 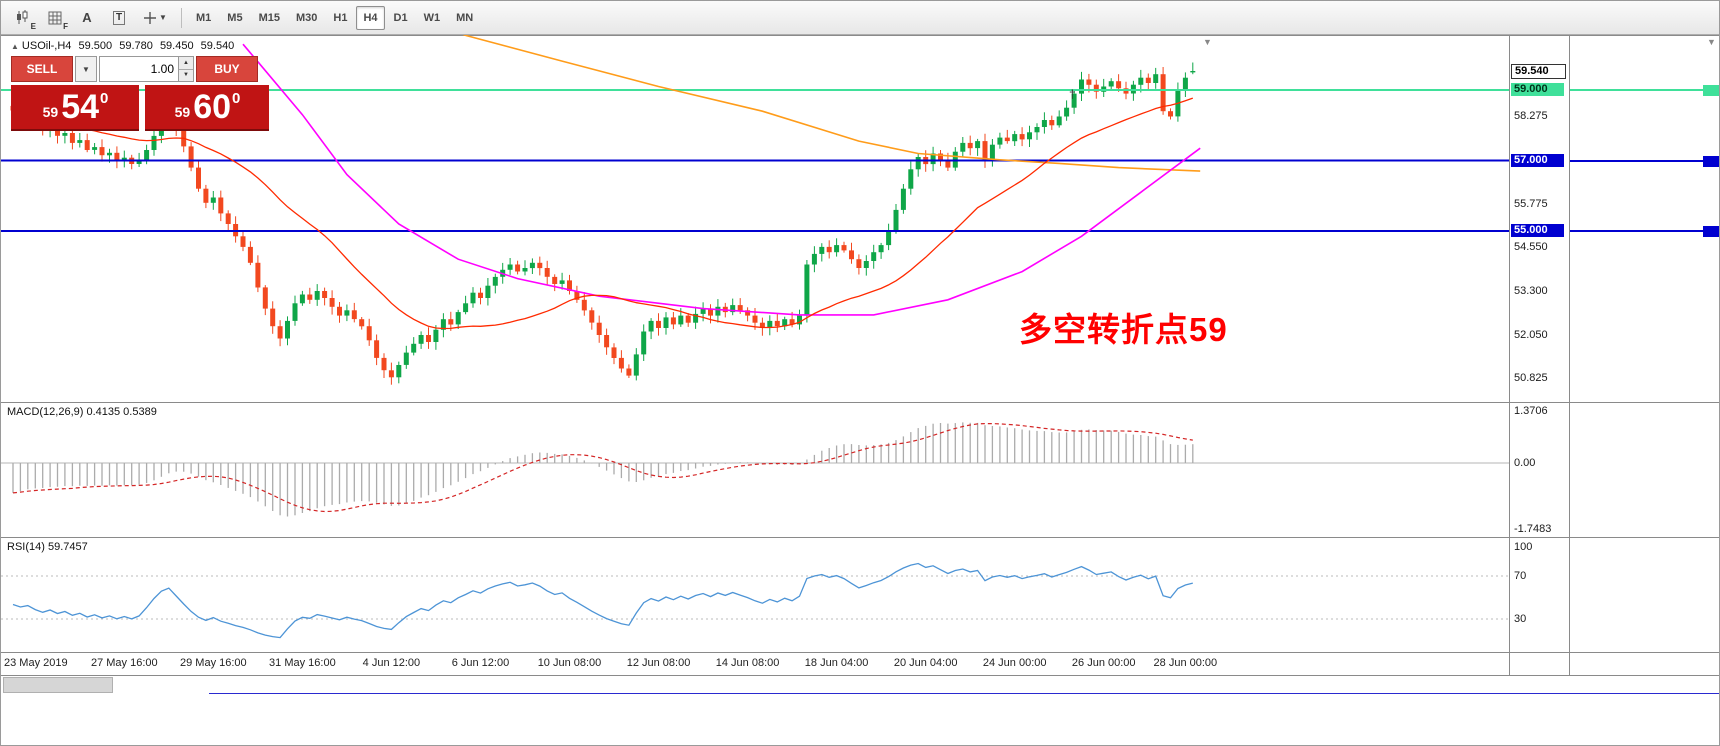 I want to click on ask-big: 60, so click(x=212, y=107).